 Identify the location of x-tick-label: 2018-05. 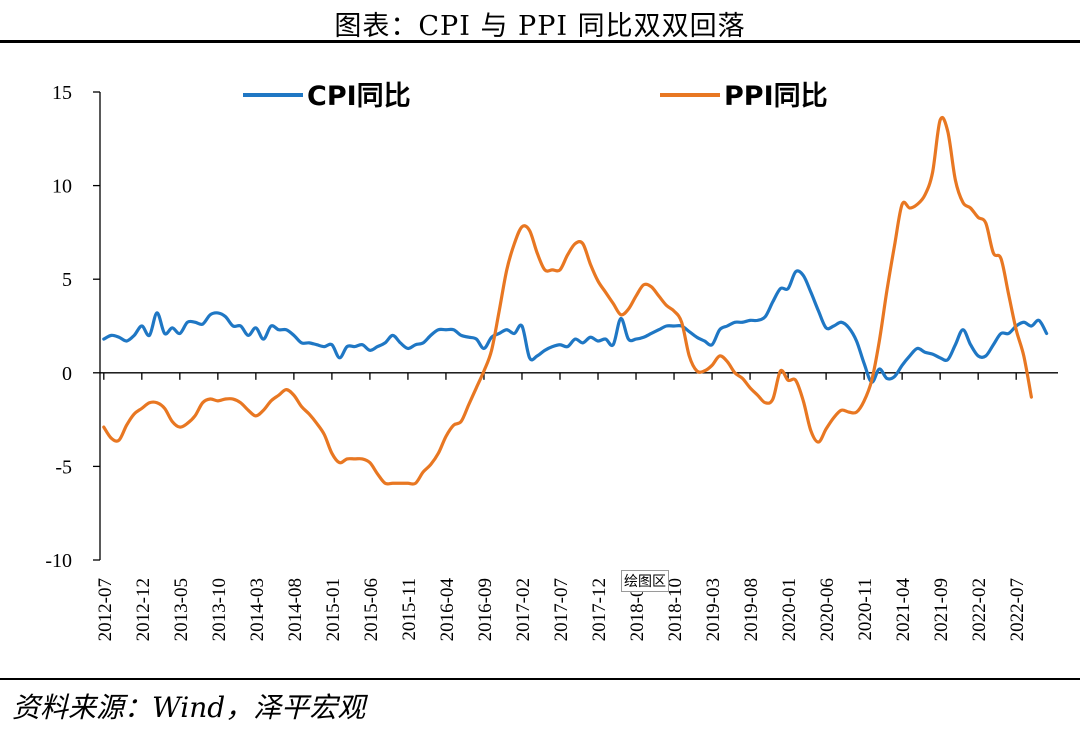
(637, 609).